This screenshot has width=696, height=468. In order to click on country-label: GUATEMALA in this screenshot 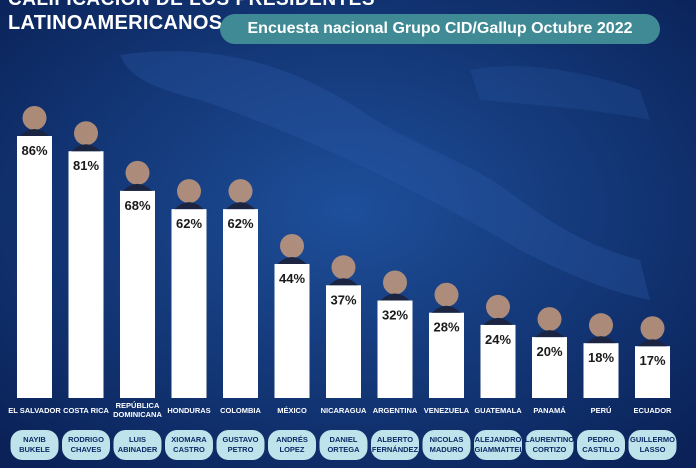, I will do `click(498, 410)`.